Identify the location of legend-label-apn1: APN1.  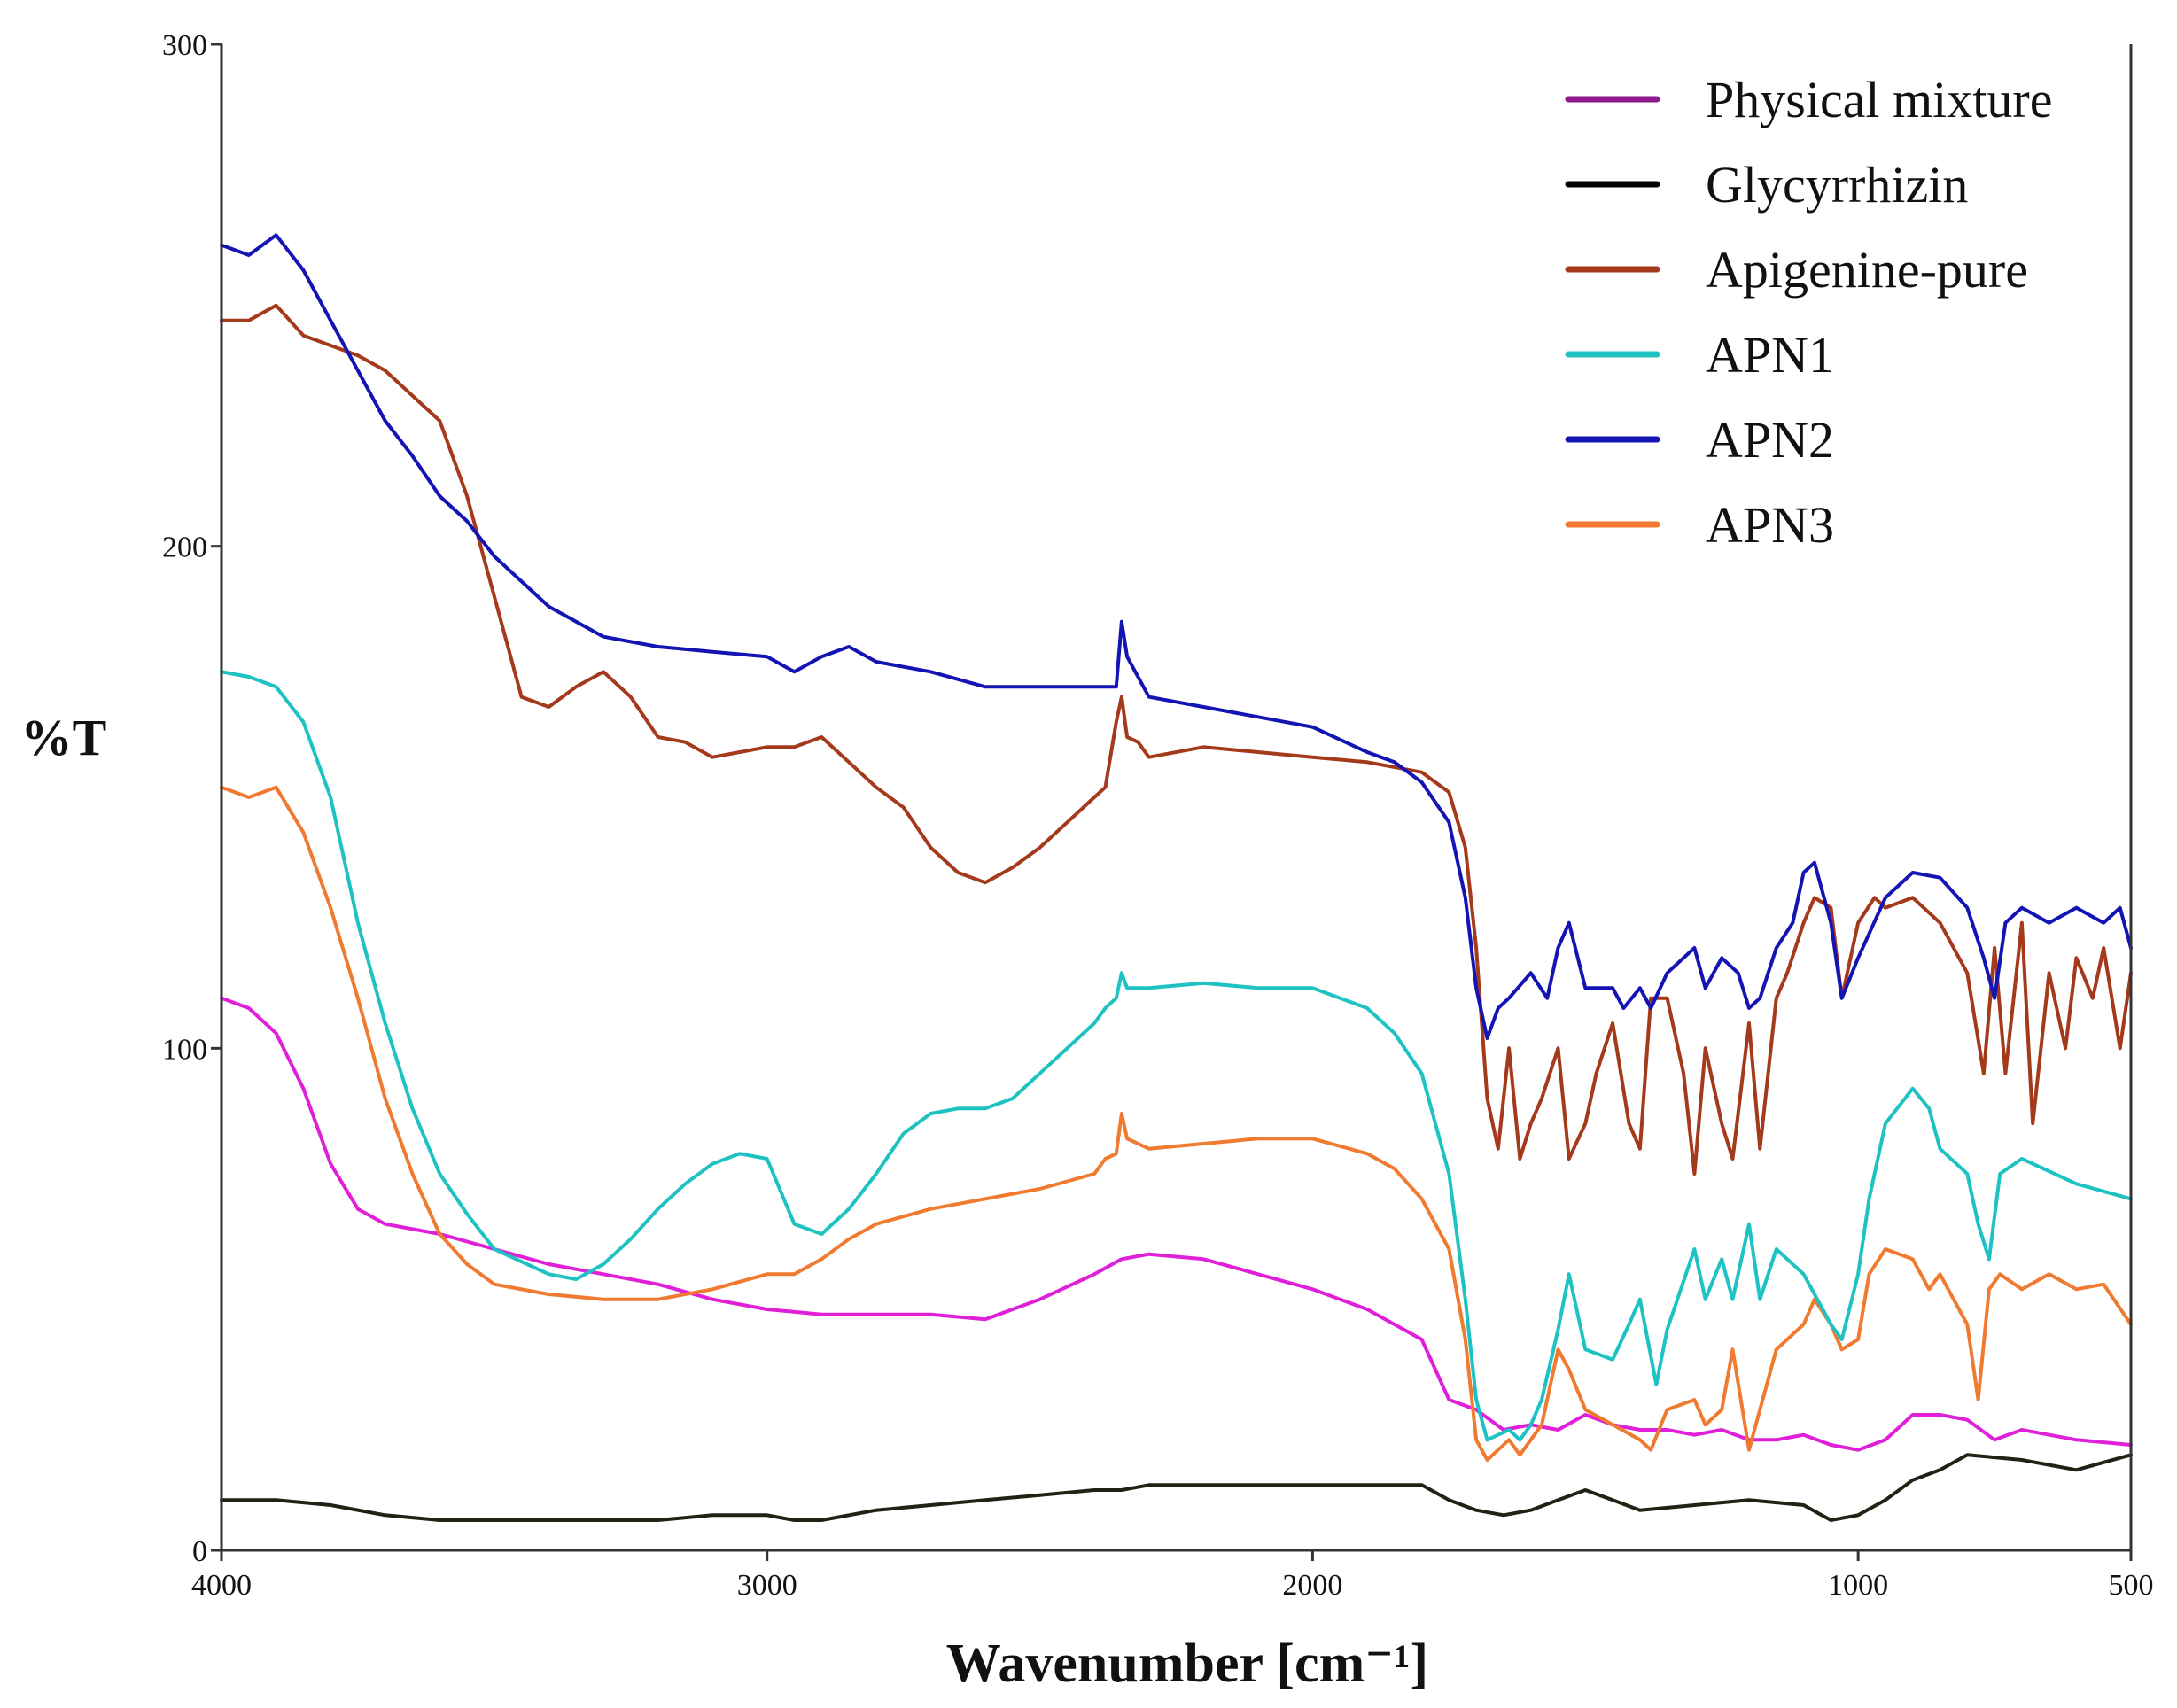
(1770, 355).